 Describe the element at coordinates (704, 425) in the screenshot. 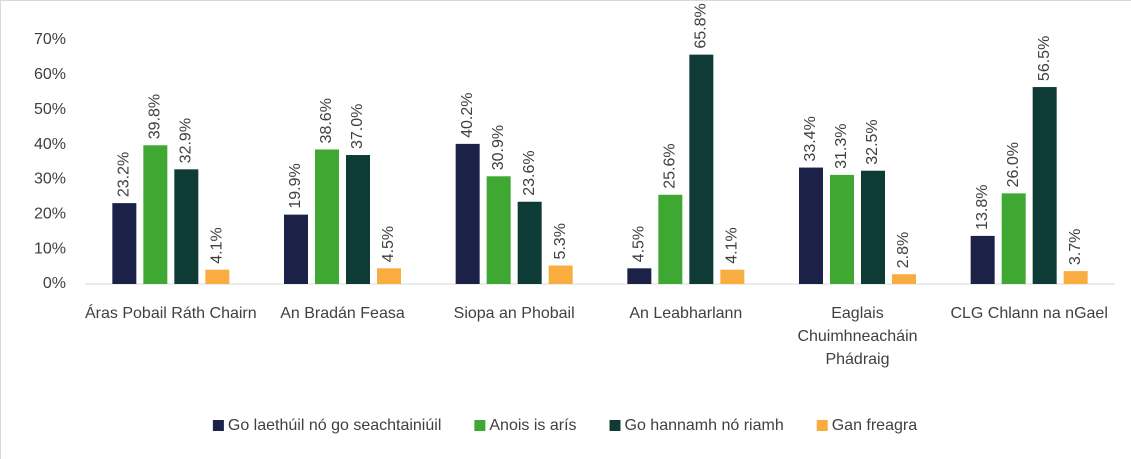

I see `legend-label: Go hannamh nó riamh` at that location.